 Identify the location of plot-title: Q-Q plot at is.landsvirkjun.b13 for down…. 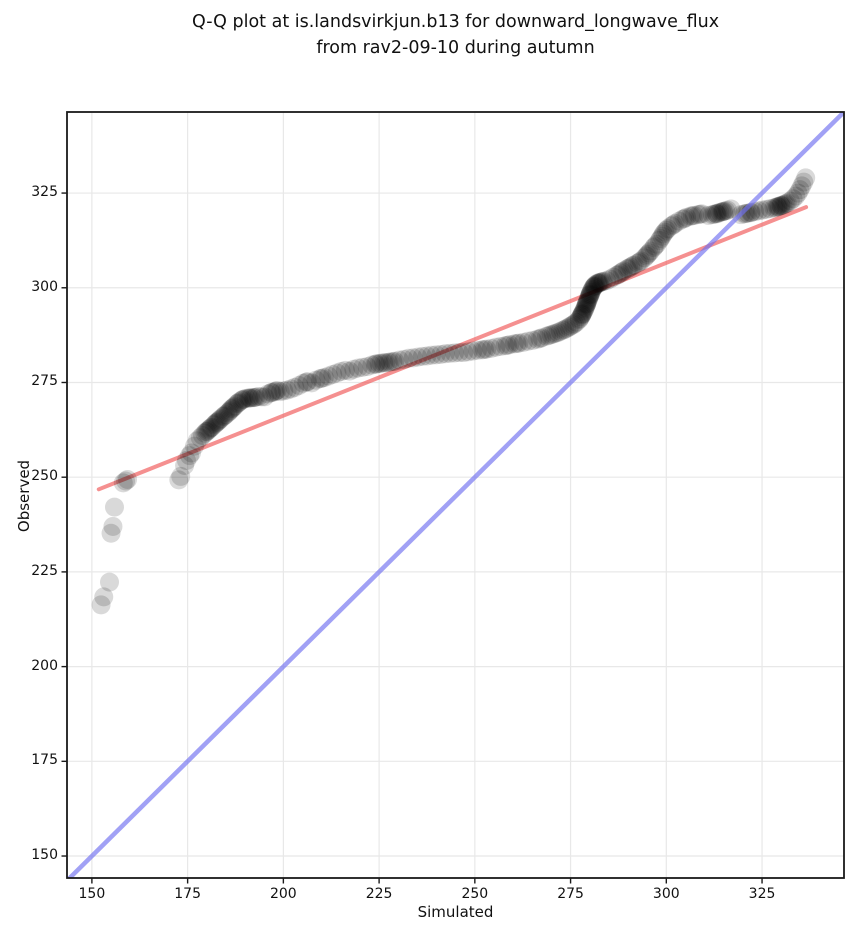
(455, 35).